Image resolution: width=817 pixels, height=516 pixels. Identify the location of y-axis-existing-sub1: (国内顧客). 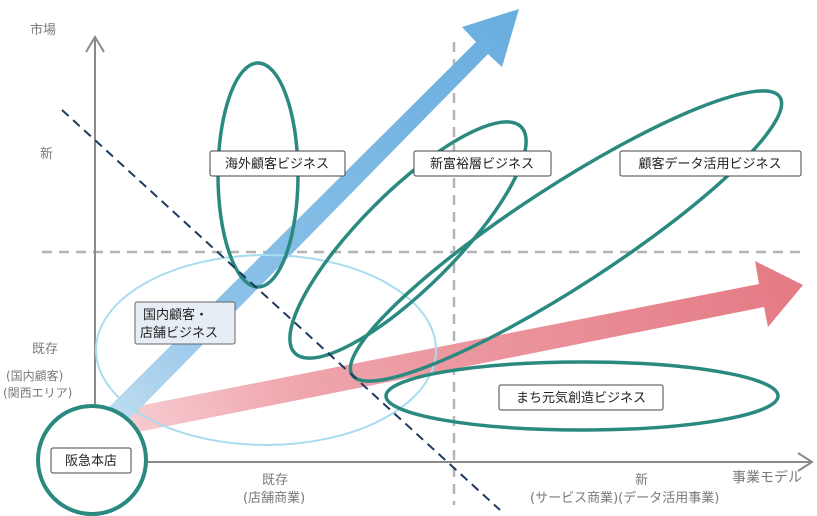
(34, 375).